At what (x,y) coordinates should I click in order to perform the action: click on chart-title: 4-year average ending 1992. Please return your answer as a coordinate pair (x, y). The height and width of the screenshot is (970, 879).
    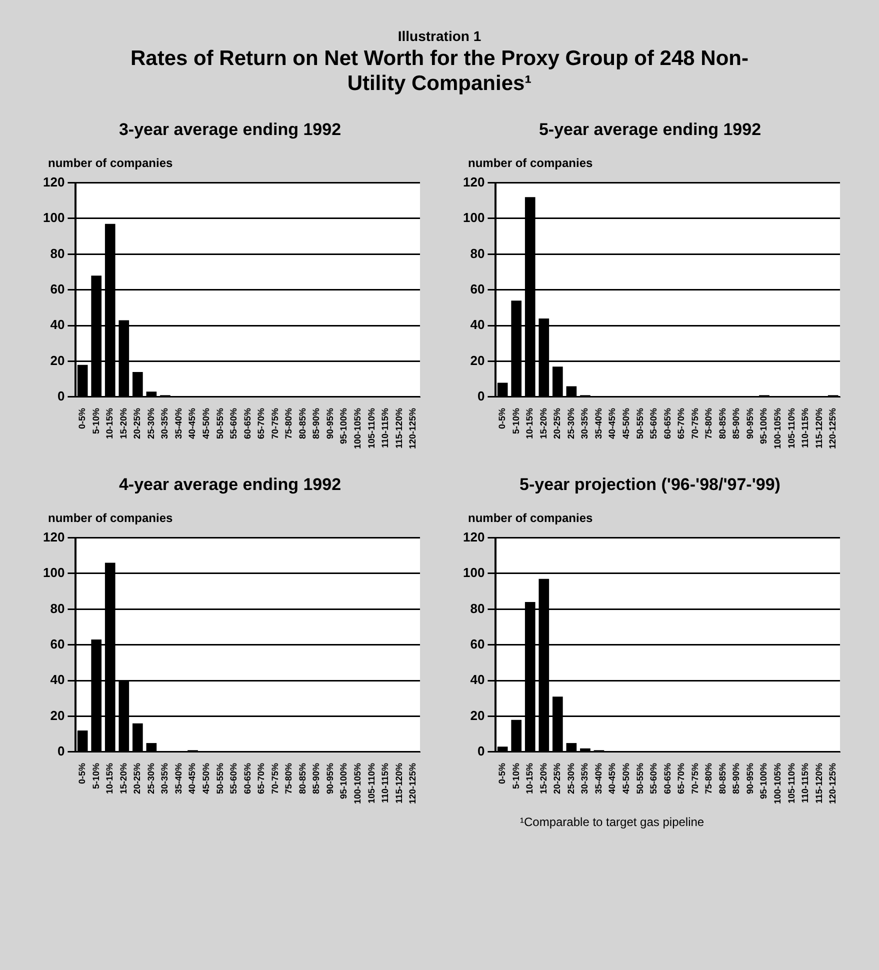
    Looking at the image, I should click on (230, 485).